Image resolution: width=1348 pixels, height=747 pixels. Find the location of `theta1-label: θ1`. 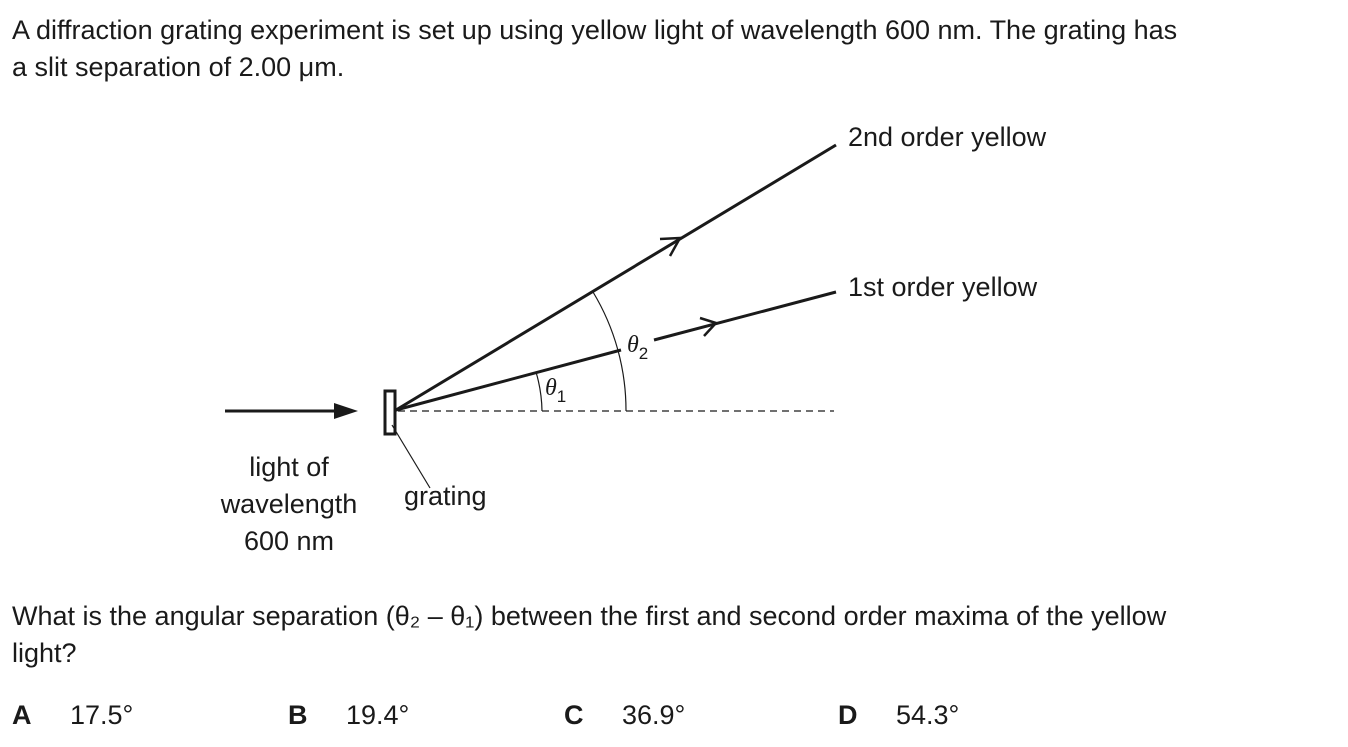

theta1-label: θ1 is located at coordinates (555, 390).